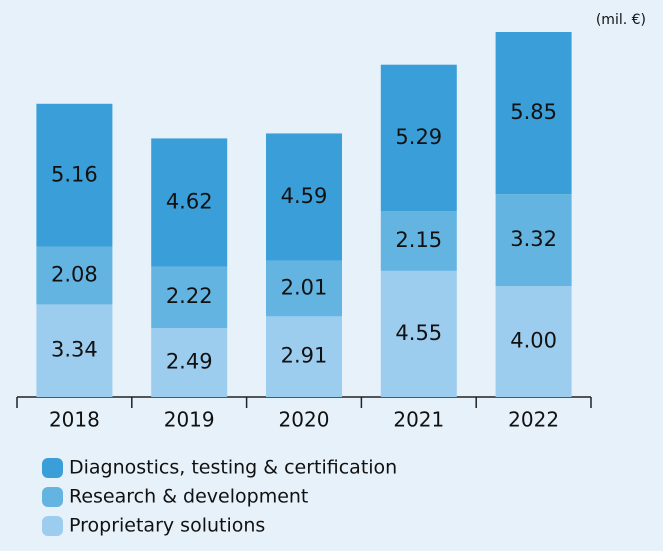  What do you see at coordinates (233, 468) in the screenshot?
I see `legend-label: Diagnostics, testing & certification` at bounding box center [233, 468].